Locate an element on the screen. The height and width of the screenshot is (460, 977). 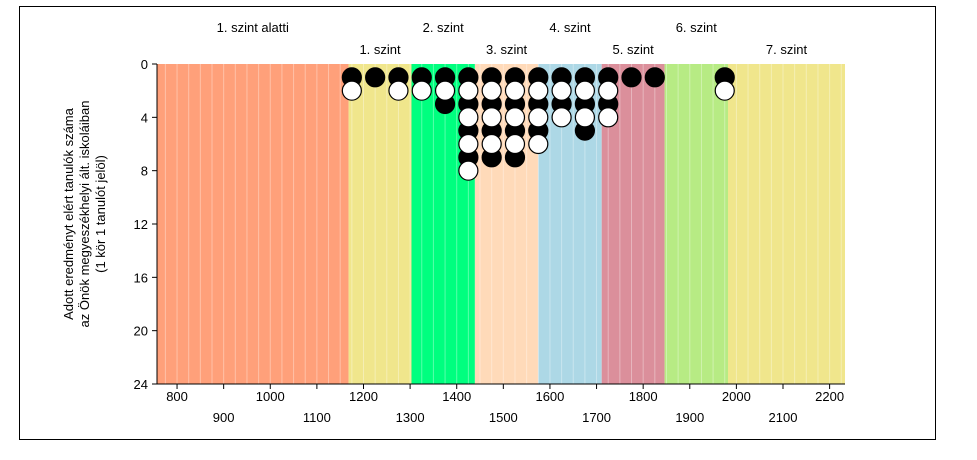
y-tick-label: 20 is located at coordinates (141, 331).